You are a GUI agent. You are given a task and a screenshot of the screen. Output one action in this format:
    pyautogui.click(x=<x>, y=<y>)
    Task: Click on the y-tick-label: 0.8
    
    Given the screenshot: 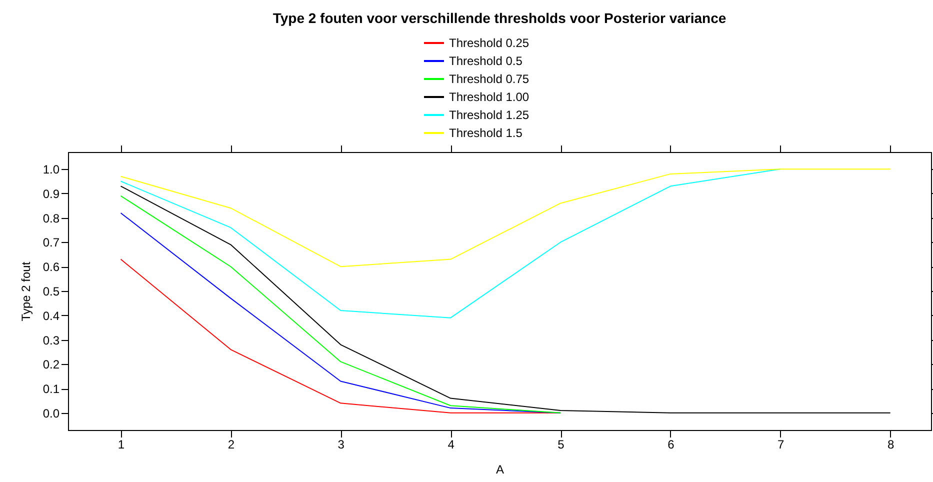 What is the action you would take?
    pyautogui.click(x=51, y=218)
    